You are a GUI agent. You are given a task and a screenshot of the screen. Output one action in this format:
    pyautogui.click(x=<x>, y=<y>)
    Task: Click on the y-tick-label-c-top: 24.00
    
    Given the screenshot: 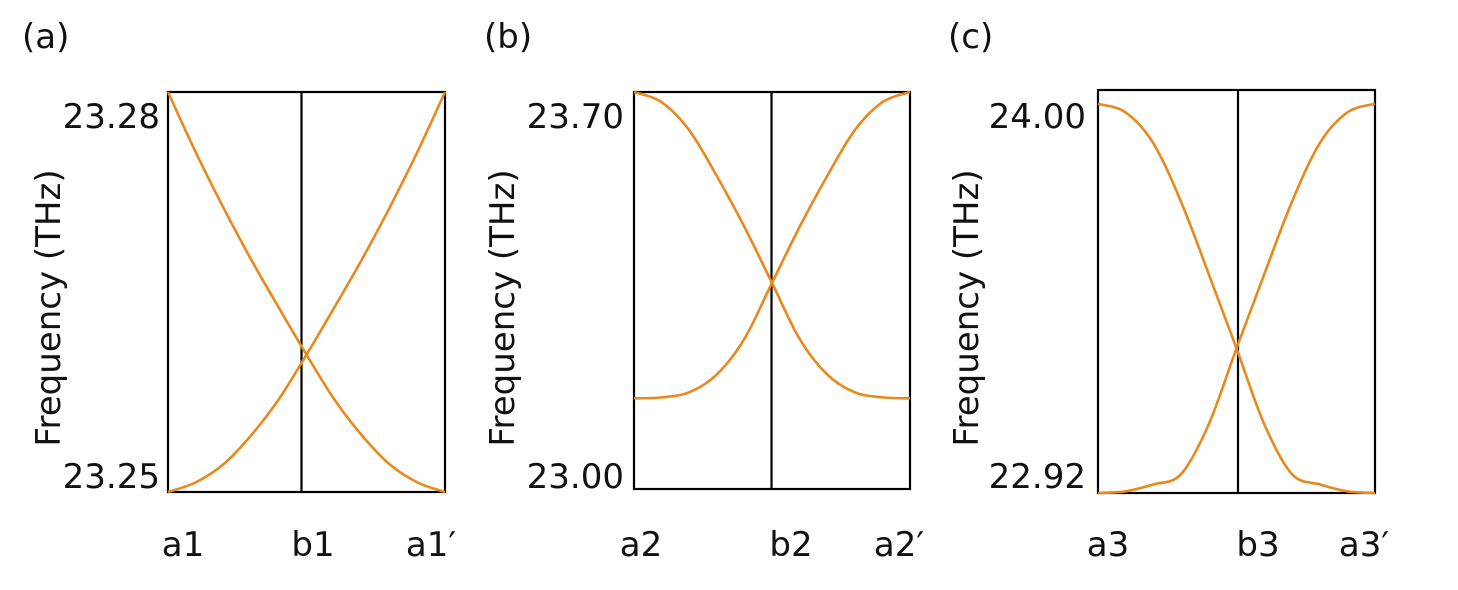 What is the action you would take?
    pyautogui.click(x=1037, y=117)
    